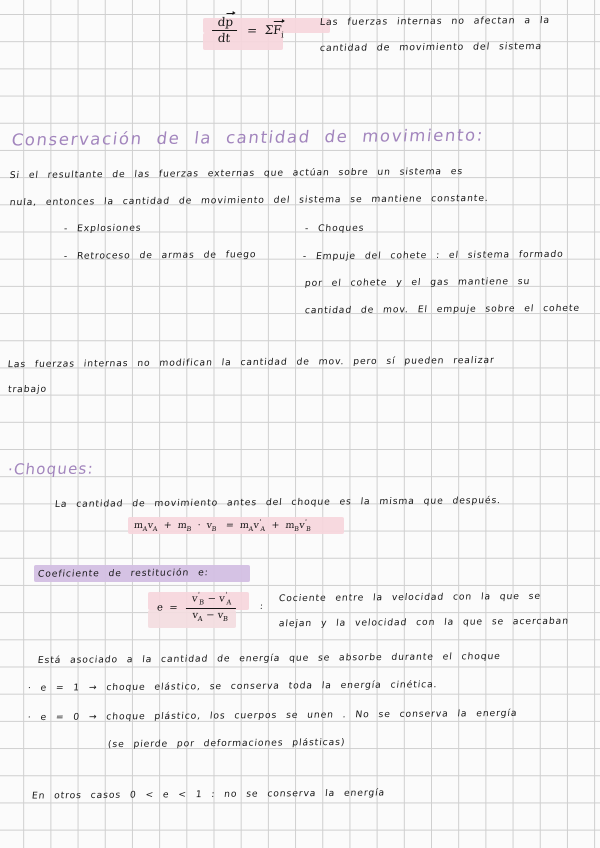 The height and width of the screenshot is (848, 600). I want to click on dp-numerator: dp, so click(225, 23).